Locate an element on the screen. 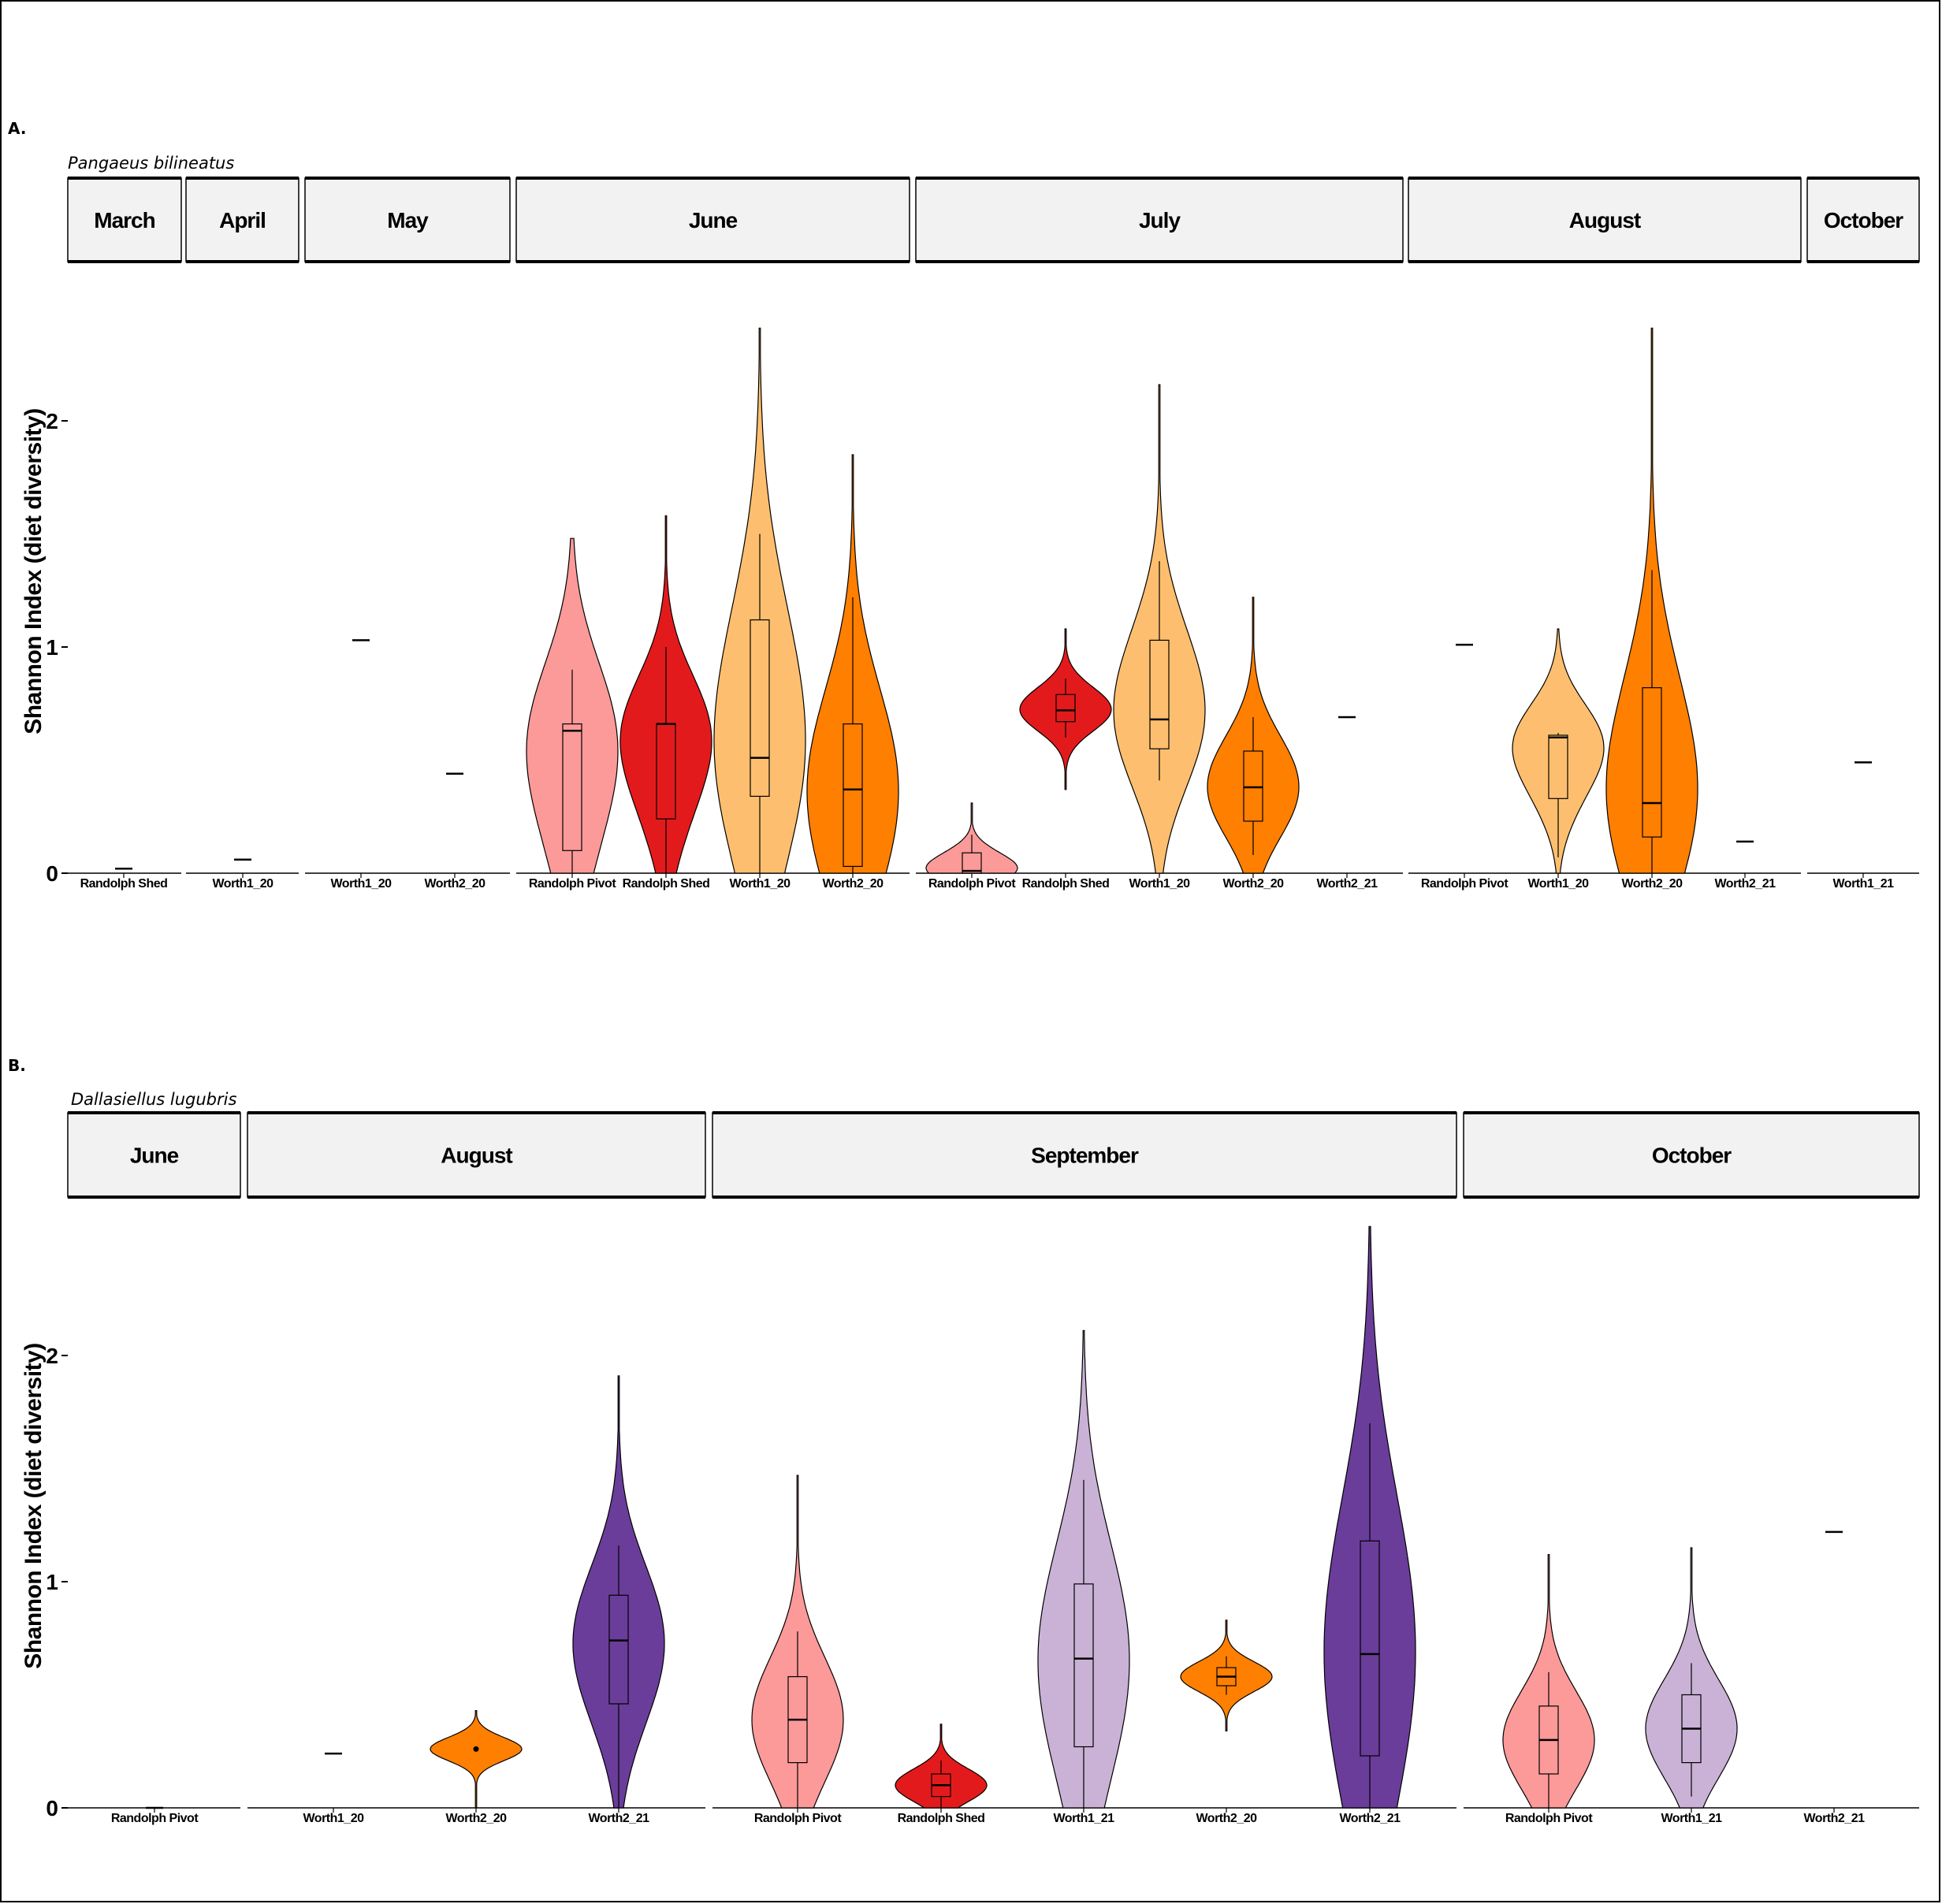  panel-letter: B. is located at coordinates (17, 1065).